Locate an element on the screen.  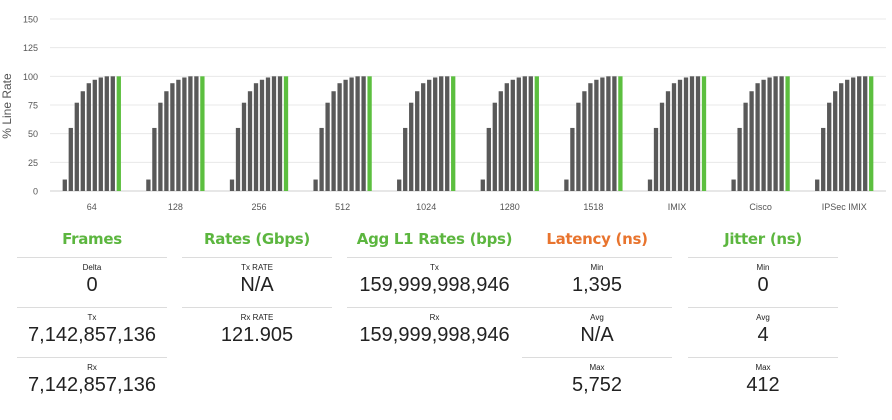
rates-tx-cell: Tx RATE N/A is located at coordinates (257, 282).